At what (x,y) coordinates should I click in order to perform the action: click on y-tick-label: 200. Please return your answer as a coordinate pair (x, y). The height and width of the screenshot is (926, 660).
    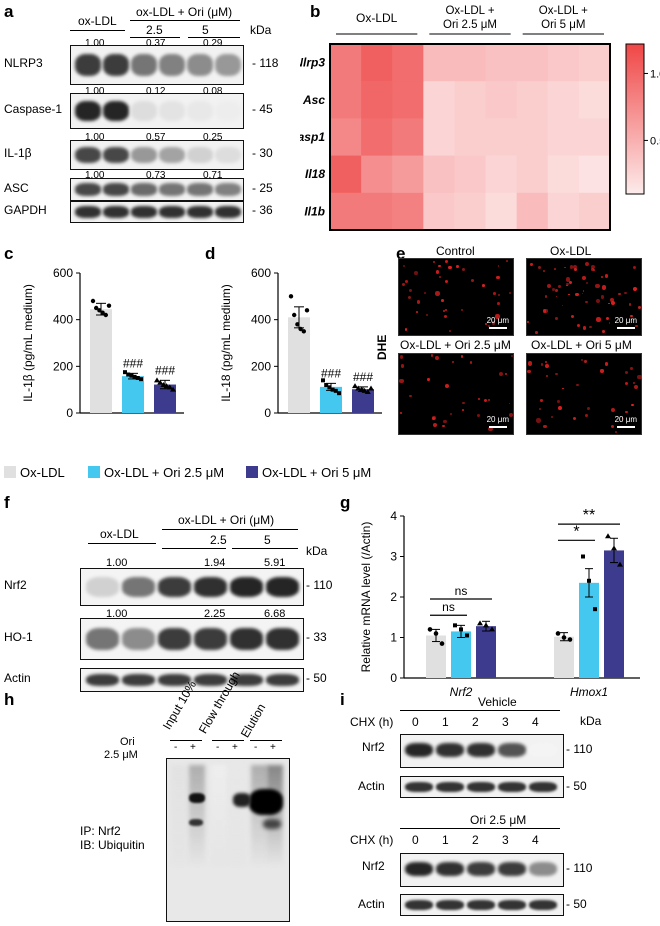
    Looking at the image, I should click on (261, 366).